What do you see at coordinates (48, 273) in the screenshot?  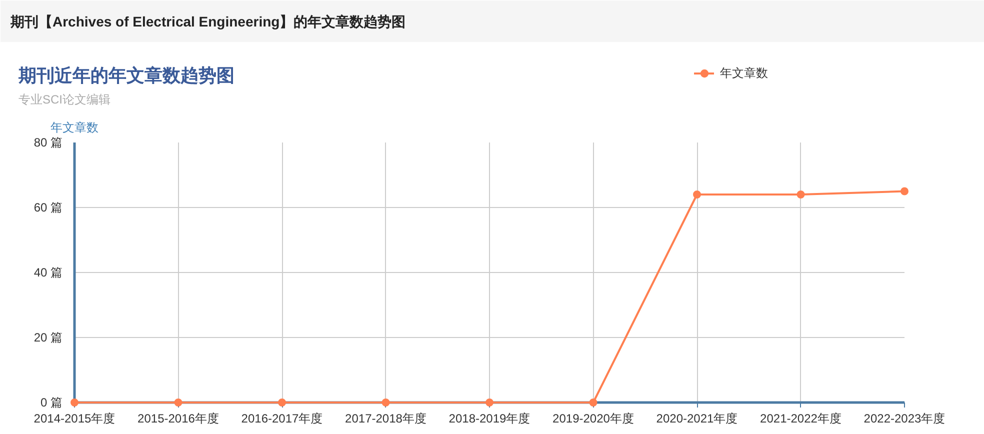 I see `y-tick-label: 40 篇` at bounding box center [48, 273].